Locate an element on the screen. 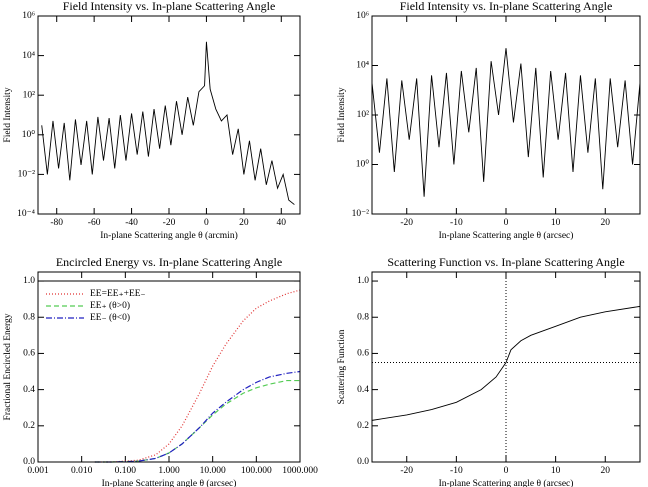 This screenshot has width=648, height=487. y-axis-label: Scattering Function is located at coordinates (342, 366).